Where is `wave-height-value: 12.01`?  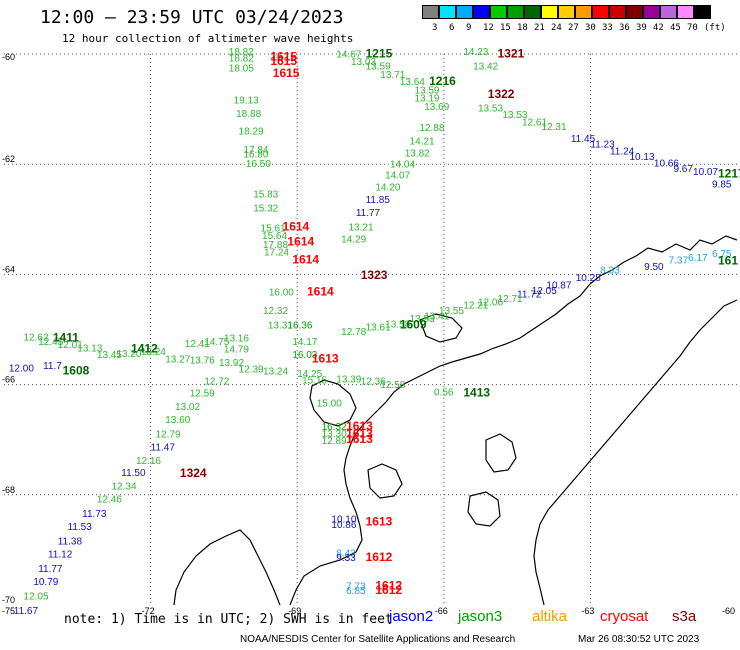
wave-height-value: 12.01 is located at coordinates (70, 345).